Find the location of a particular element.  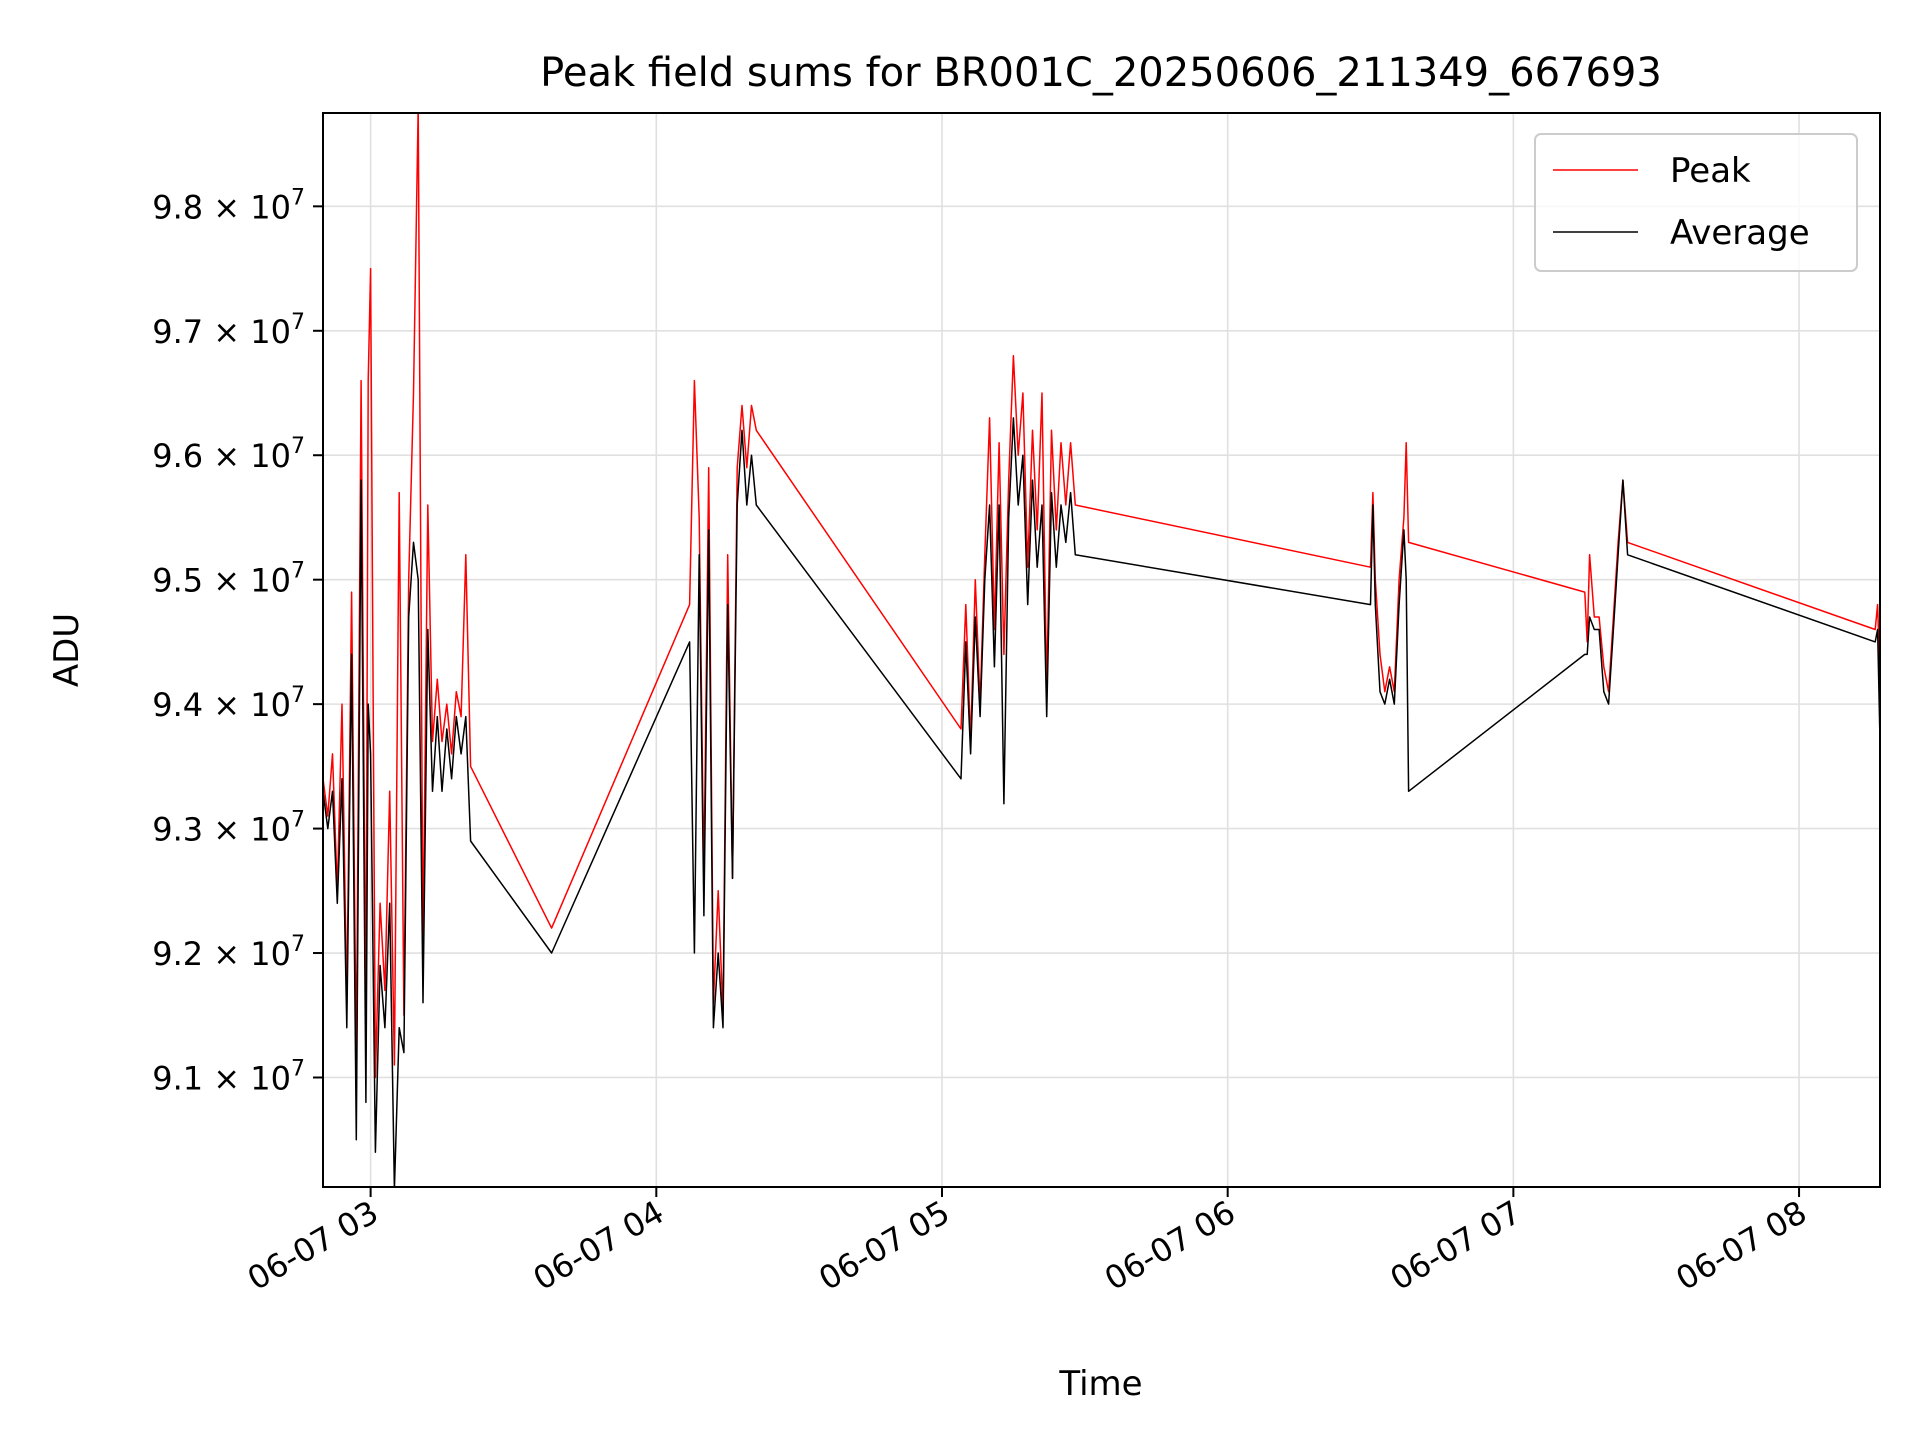

y-tick-mantissa: 9.1 is located at coordinates (177, 1078).